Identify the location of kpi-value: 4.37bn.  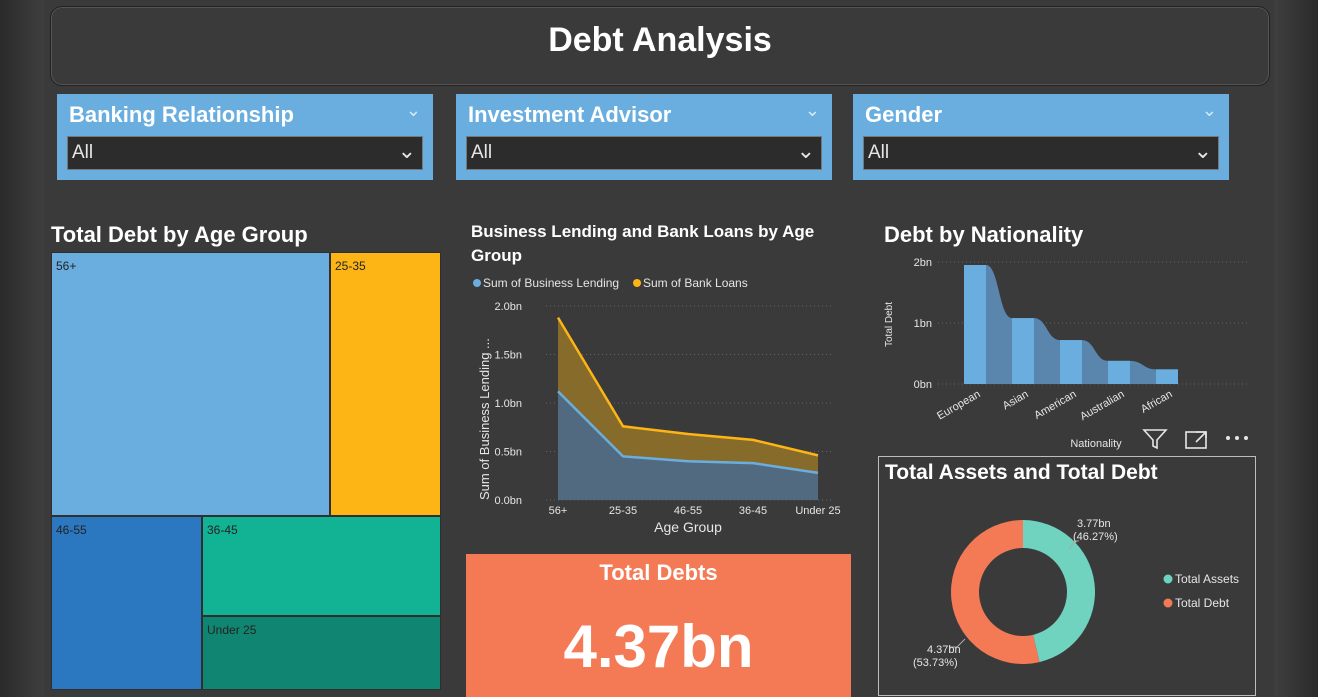
(658, 646).